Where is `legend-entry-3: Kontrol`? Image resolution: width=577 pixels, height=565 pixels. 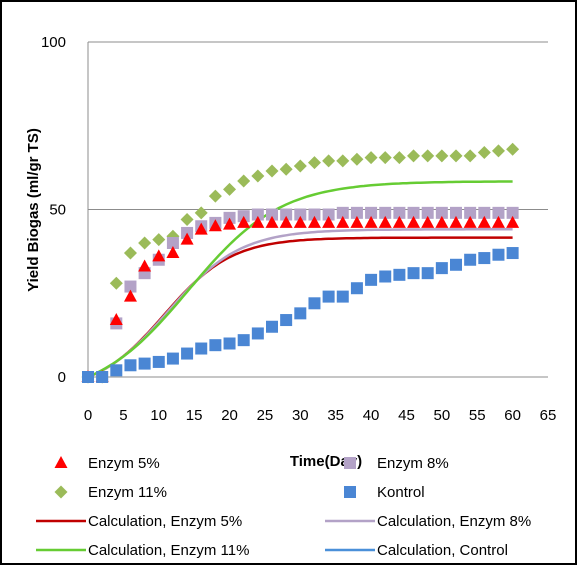
legend-entry-3: Kontrol is located at coordinates (384, 492).